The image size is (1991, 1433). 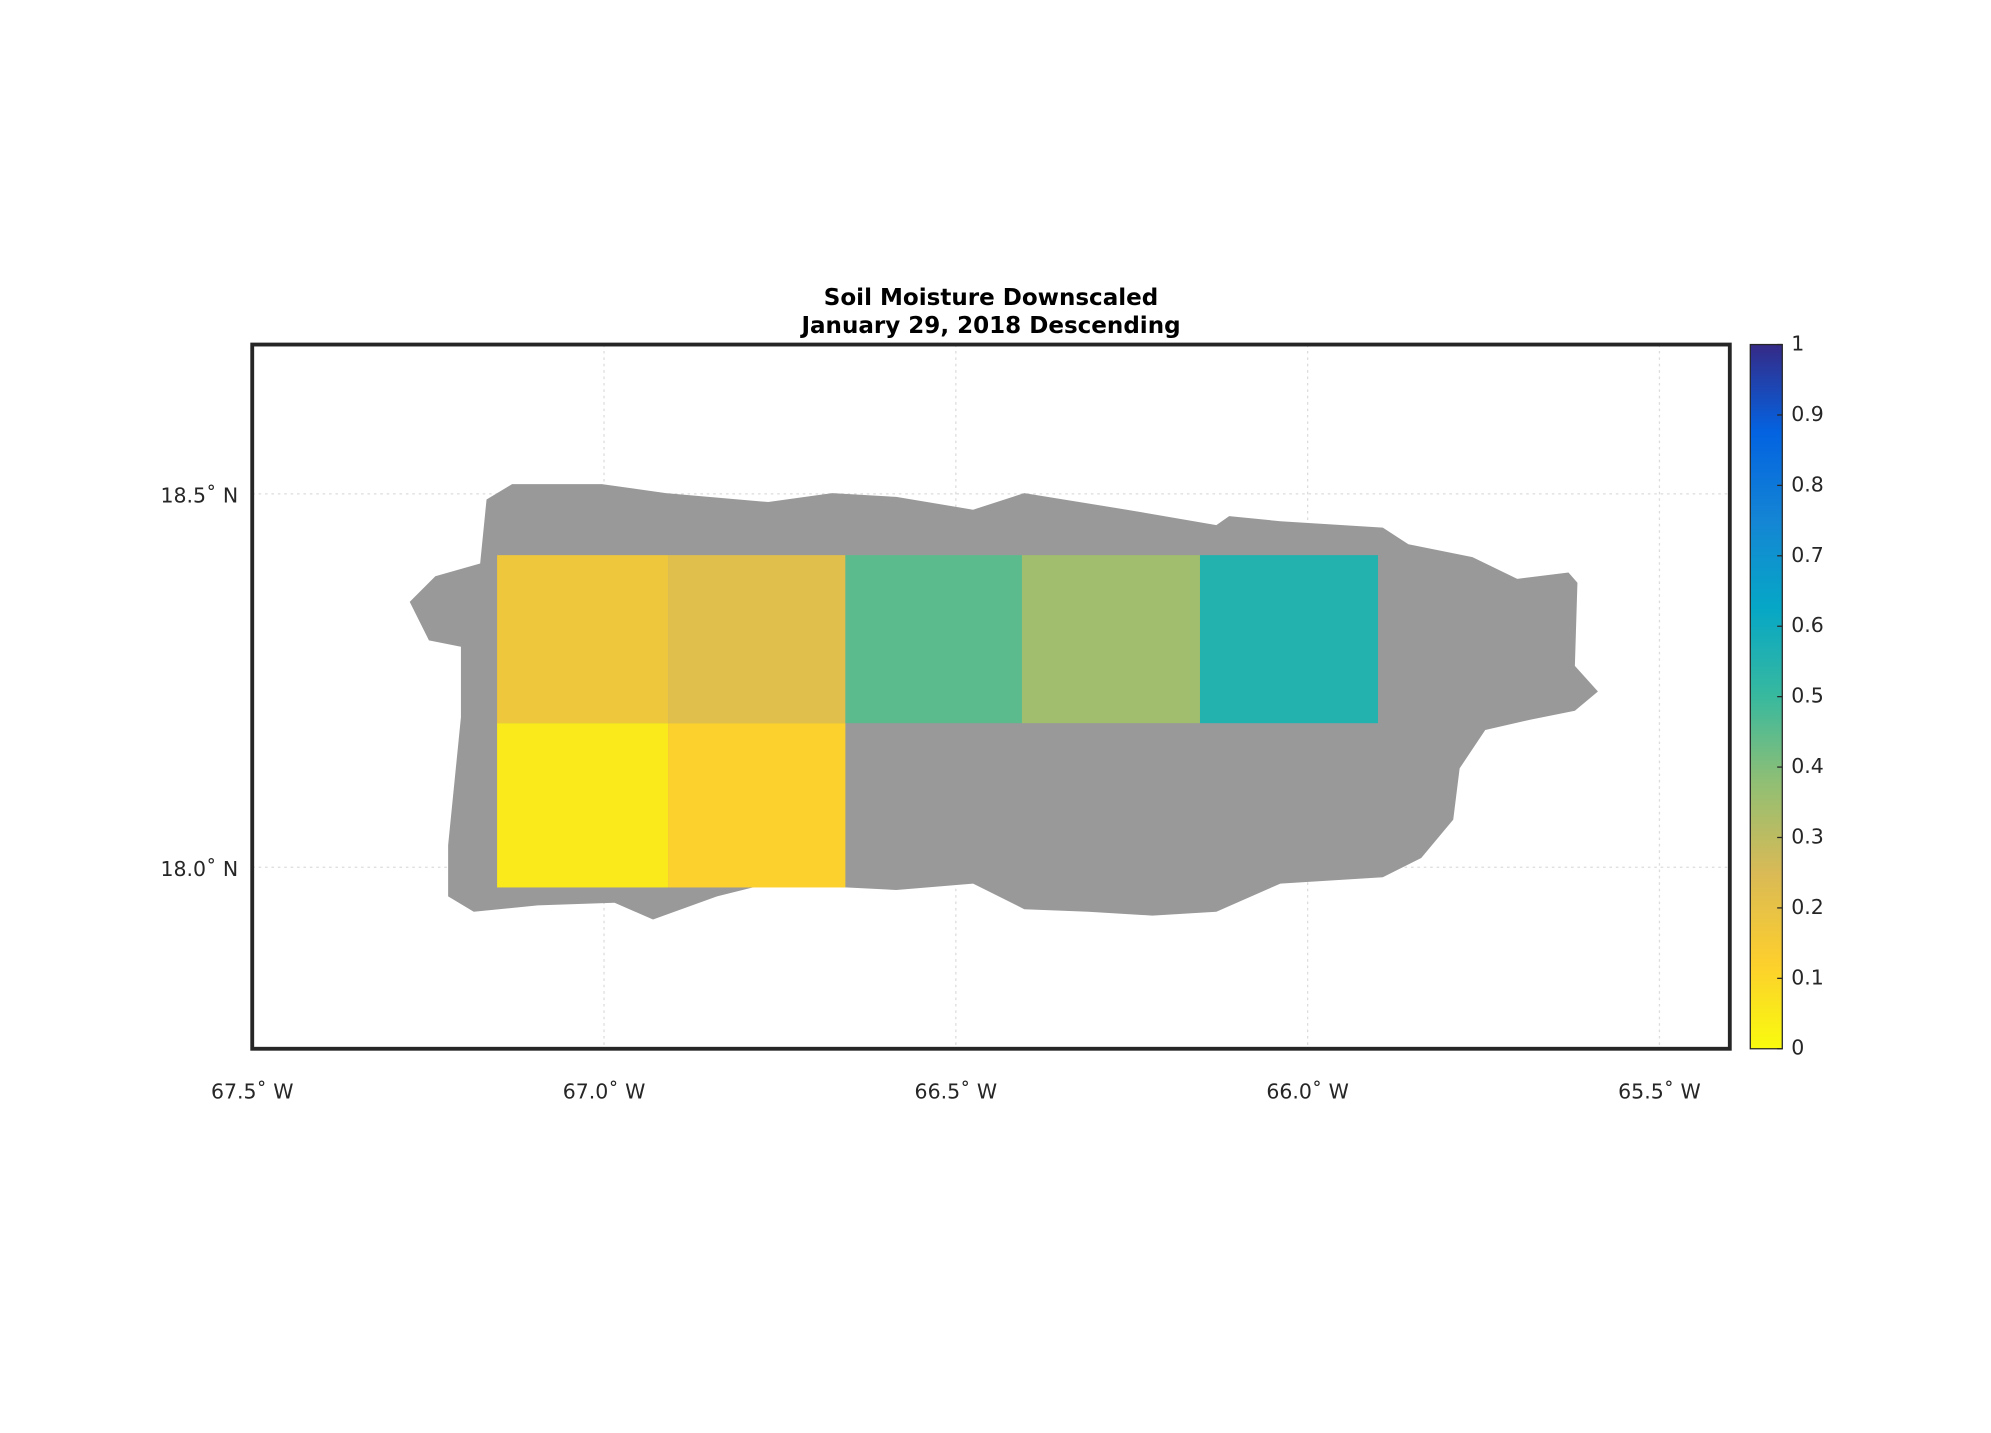 I want to click on colorbar-tick-label: 0.6, so click(x=1807, y=625).